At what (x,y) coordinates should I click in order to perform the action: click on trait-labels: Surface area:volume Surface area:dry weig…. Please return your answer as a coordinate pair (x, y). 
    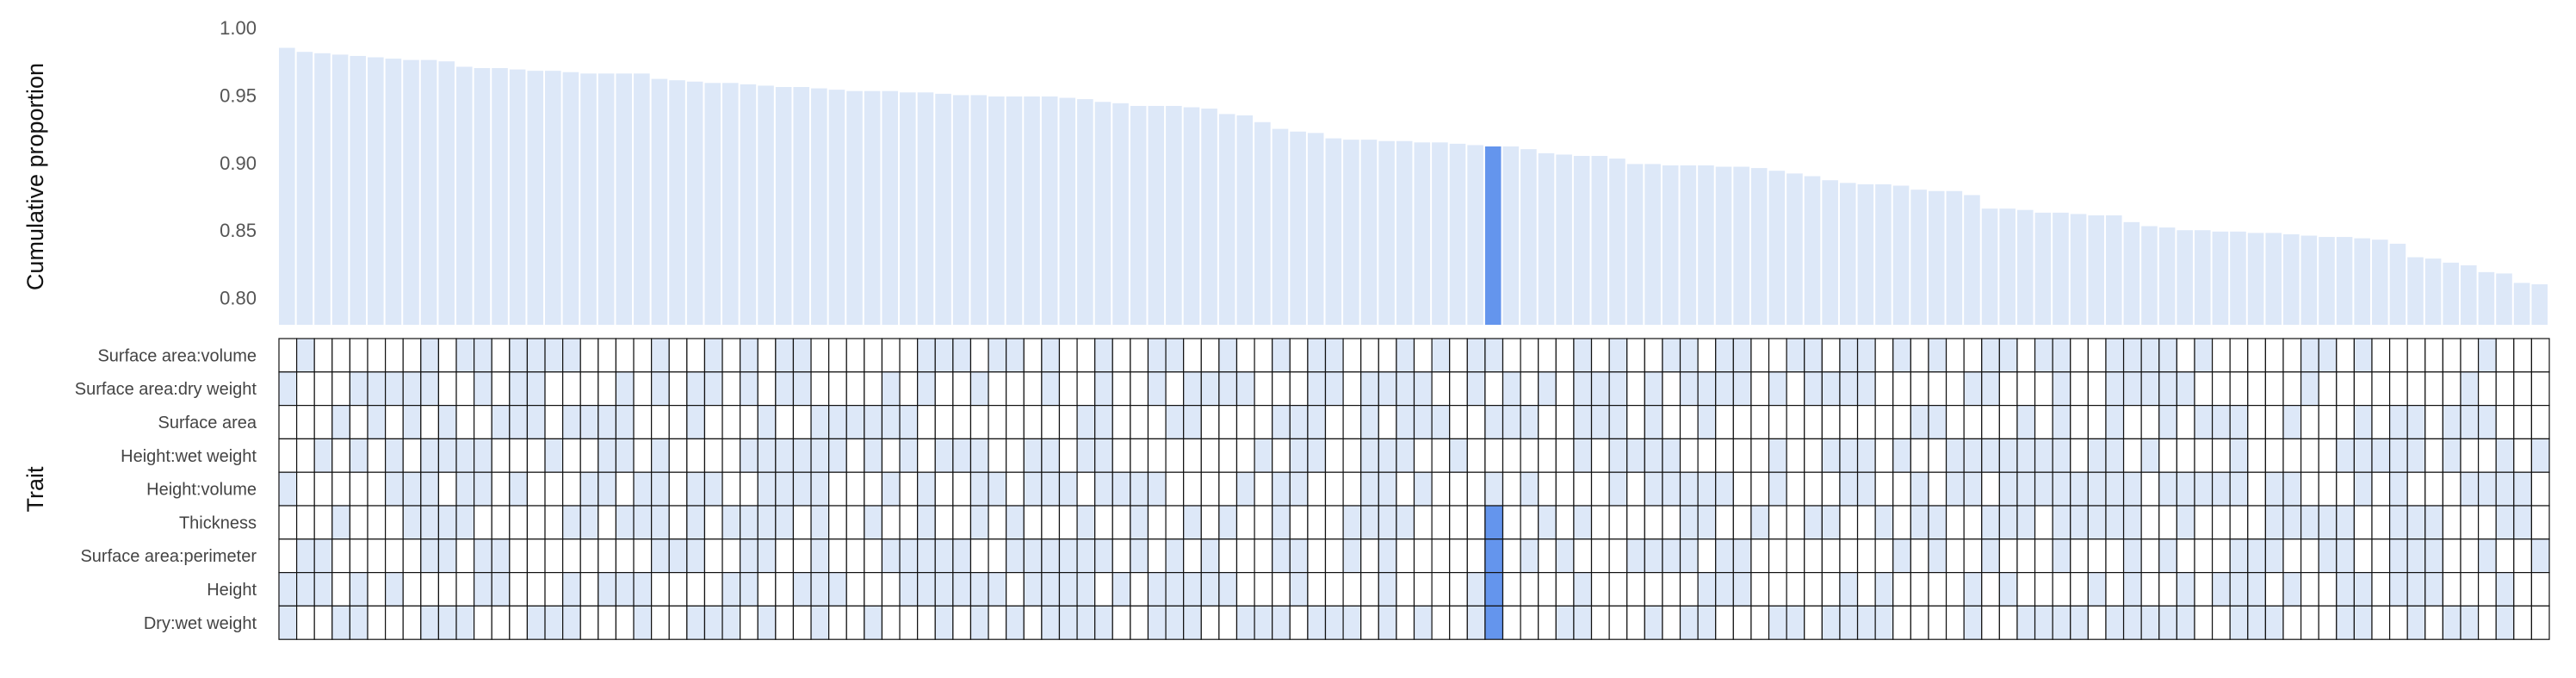
    Looking at the image, I should click on (166, 489).